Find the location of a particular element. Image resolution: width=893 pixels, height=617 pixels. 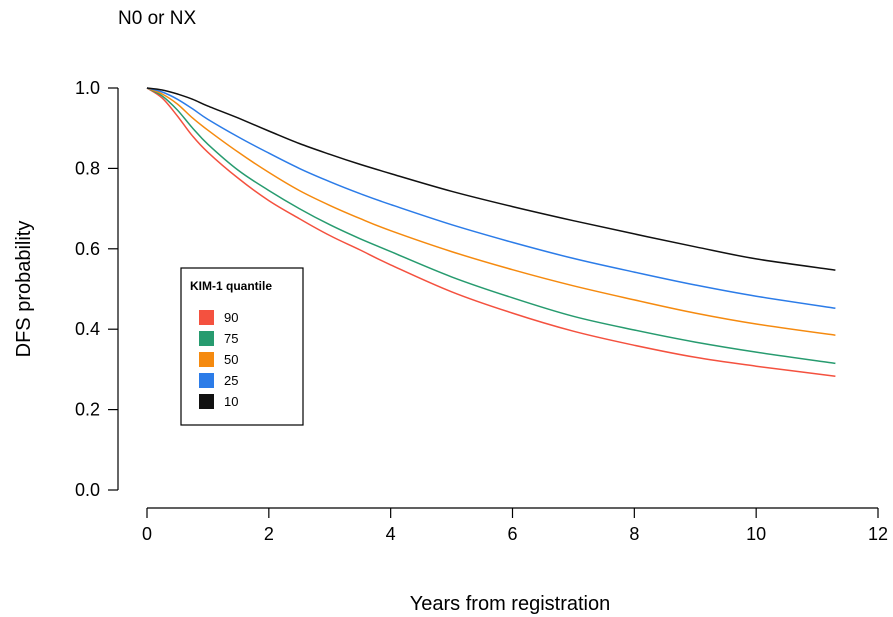

legend-title: KIM-1 quantile is located at coordinates (231, 286).